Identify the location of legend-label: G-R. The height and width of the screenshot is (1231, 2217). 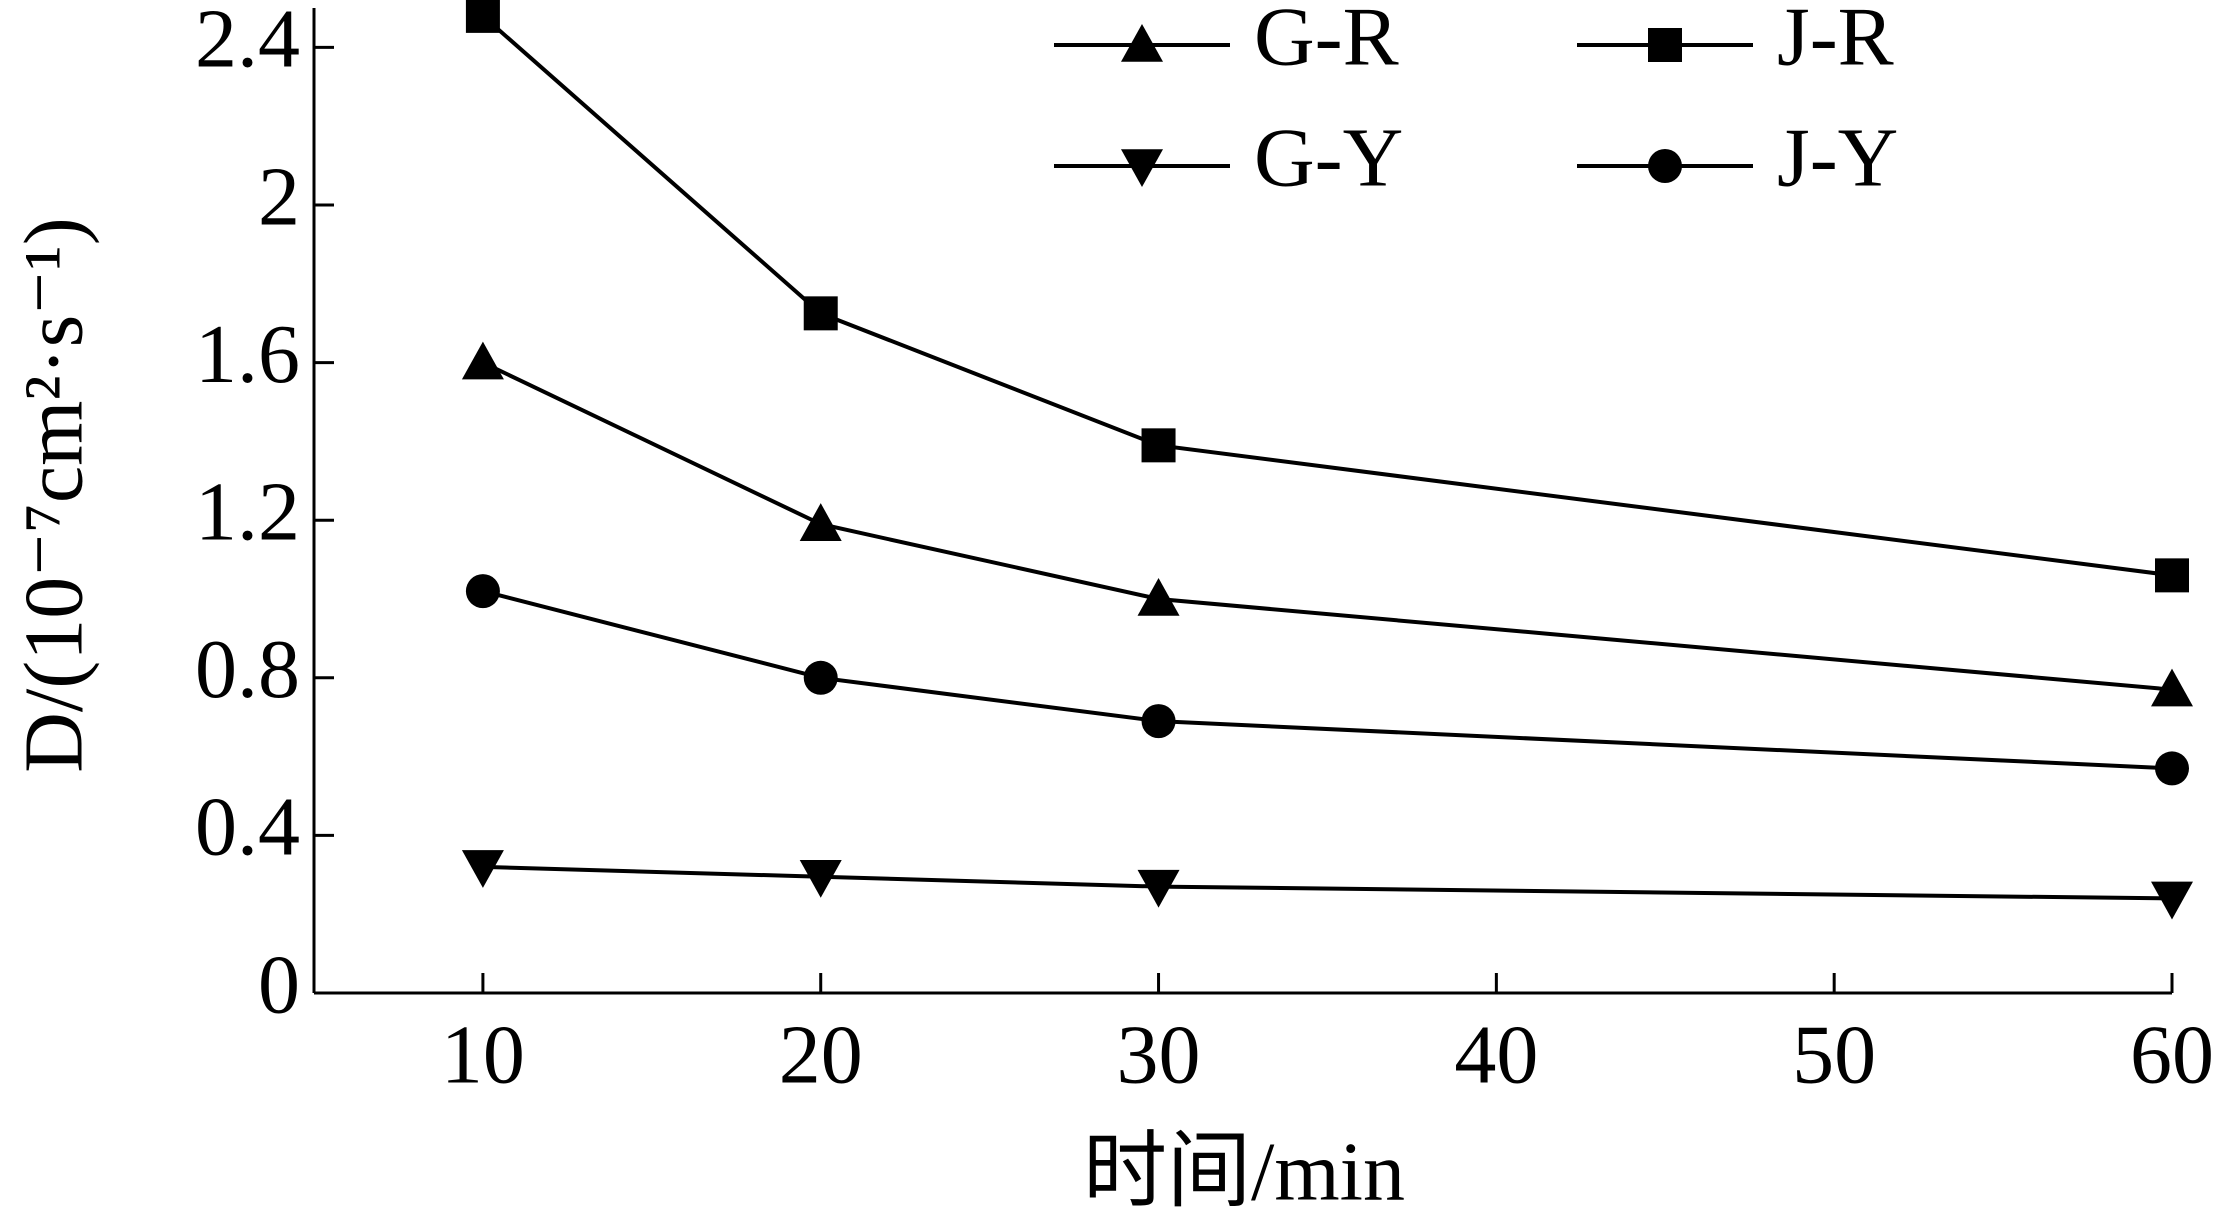
(1326, 41).